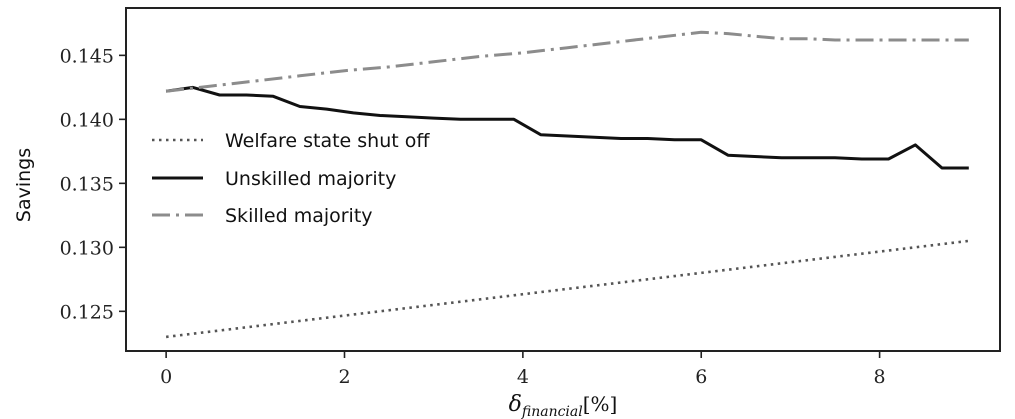 This screenshot has height=419, width=1015. What do you see at coordinates (701, 377) in the screenshot?
I see `x-tick-label: 6` at bounding box center [701, 377].